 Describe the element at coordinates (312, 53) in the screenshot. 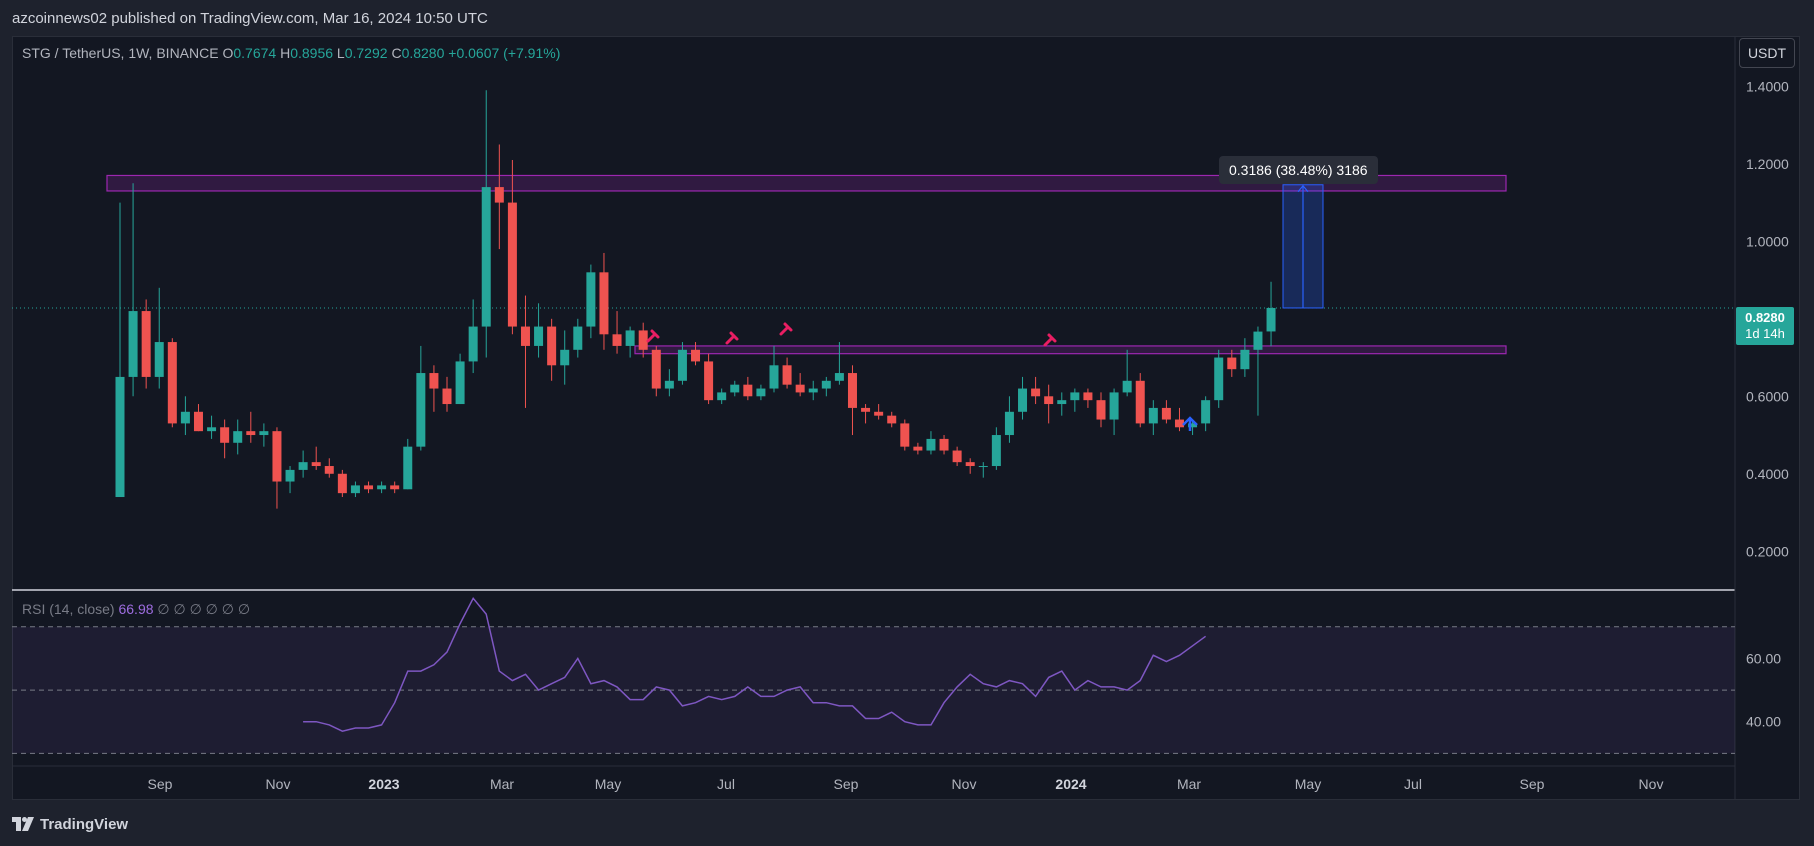

I see `high-value: 0.8956` at that location.